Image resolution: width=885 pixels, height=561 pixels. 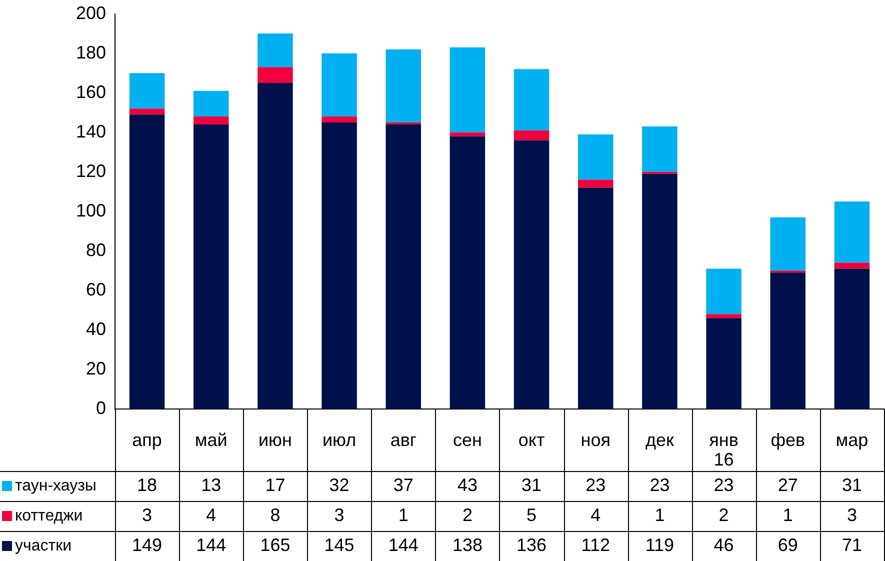 I want to click on y-tick-label: 20, so click(x=96, y=368).